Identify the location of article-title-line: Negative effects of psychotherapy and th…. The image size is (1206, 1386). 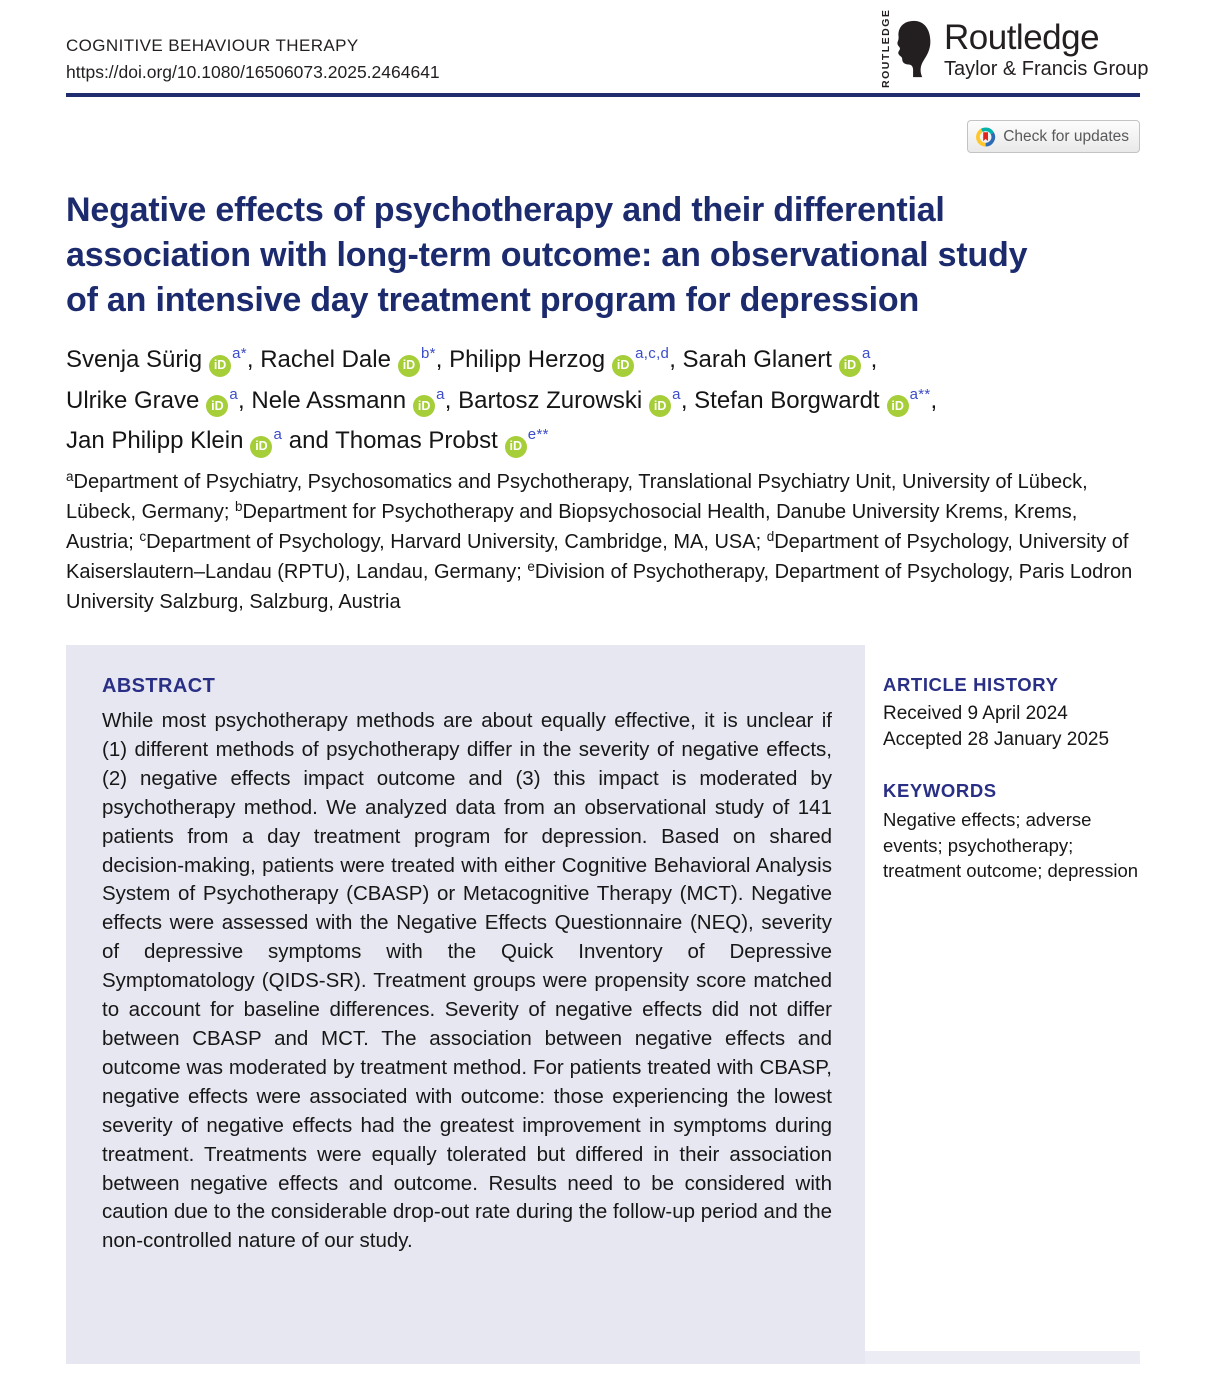
(505, 210).